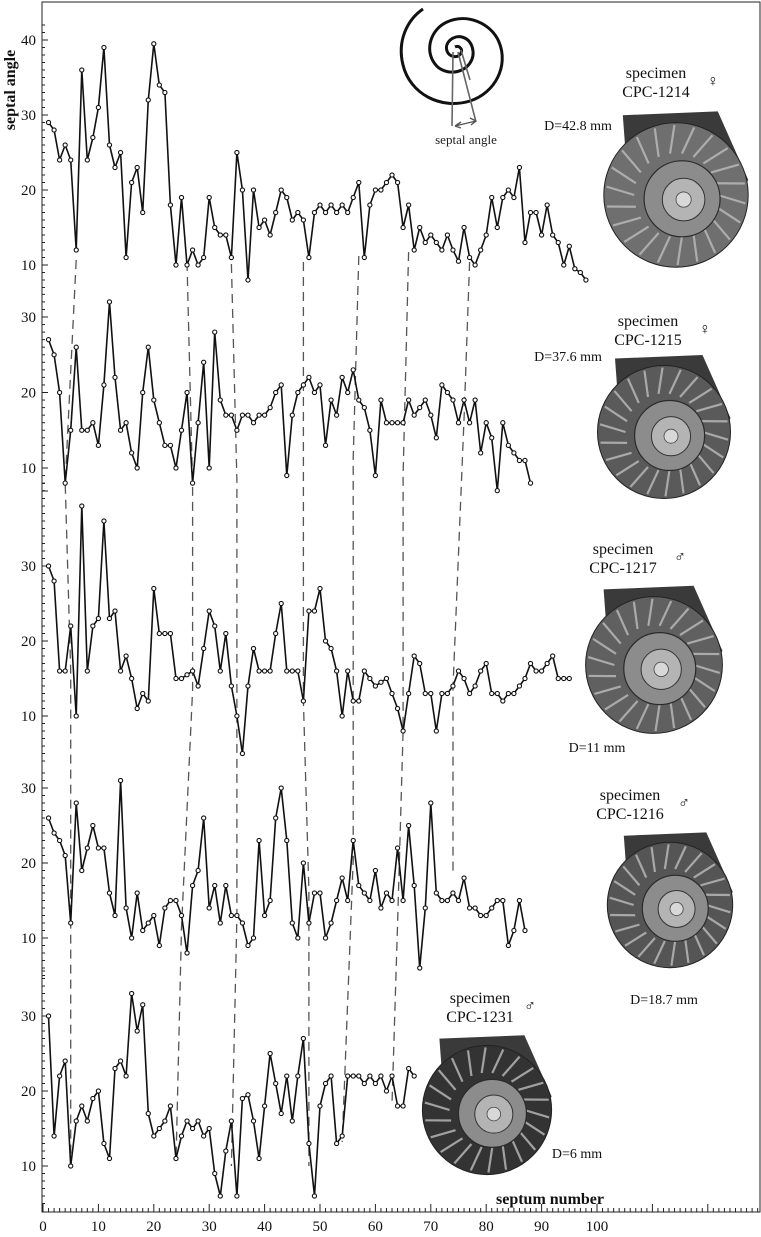 This screenshot has width=761, height=1237. Describe the element at coordinates (541, 1227) in the screenshot. I see `x-tick-label: 90` at that location.